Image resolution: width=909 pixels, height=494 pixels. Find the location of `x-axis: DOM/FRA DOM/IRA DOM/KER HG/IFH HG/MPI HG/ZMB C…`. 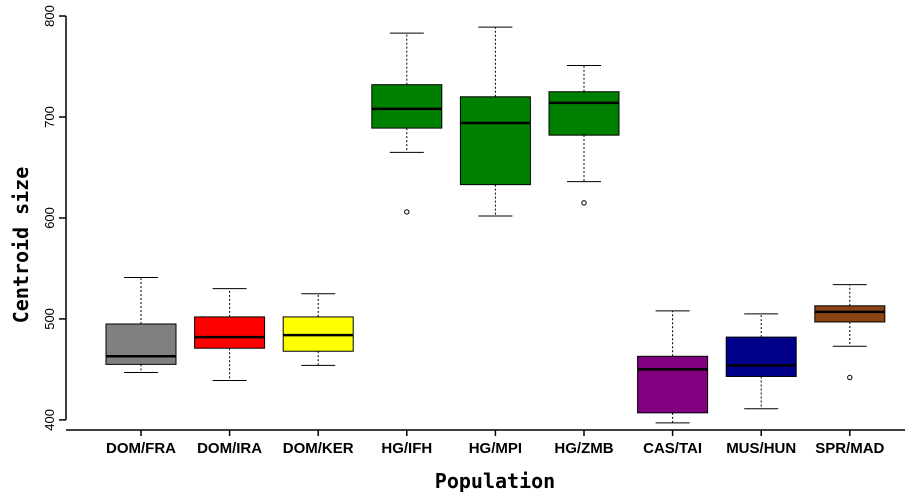

x-axis: DOM/FRA DOM/IRA DOM/KER HG/IFH HG/MPI HG/ZMB C… is located at coordinates (485, 443).